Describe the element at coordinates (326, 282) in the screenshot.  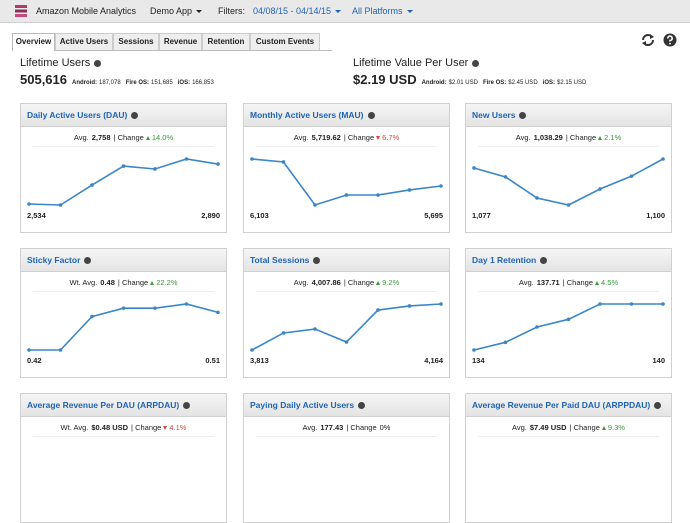
I see `summary-value: 4,007.86` at that location.